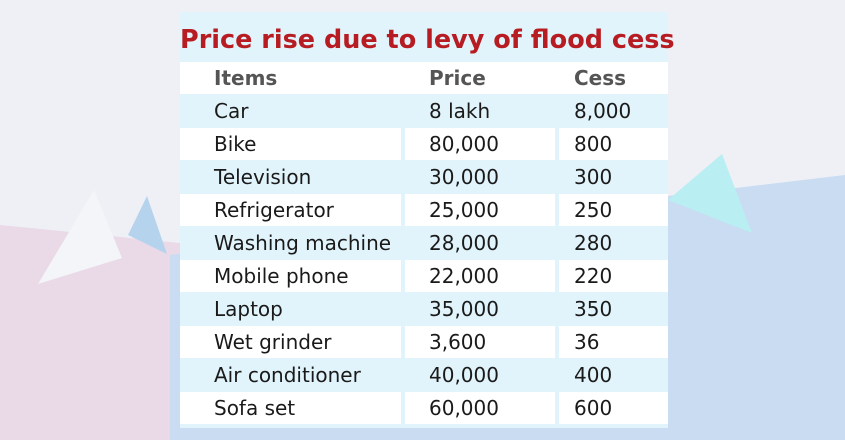  Describe the element at coordinates (424, 276) in the screenshot. I see `table-row: Mobile phone 22,000 220` at that location.